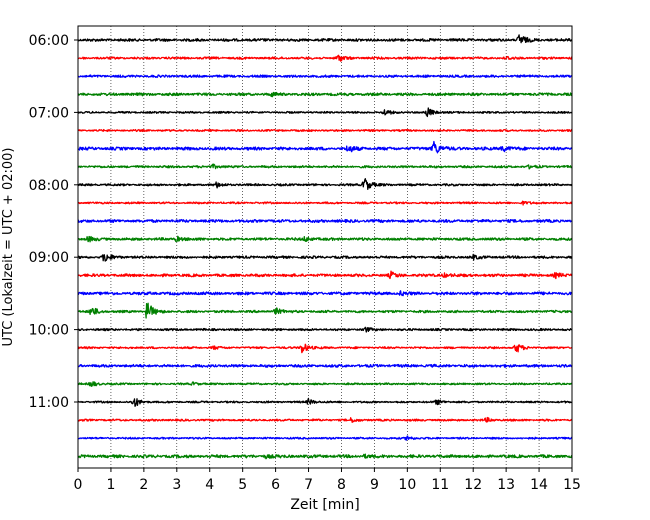 This screenshot has height=520, width=650. Describe the element at coordinates (539, 485) in the screenshot. I see `x-tick-label: 14` at that location.